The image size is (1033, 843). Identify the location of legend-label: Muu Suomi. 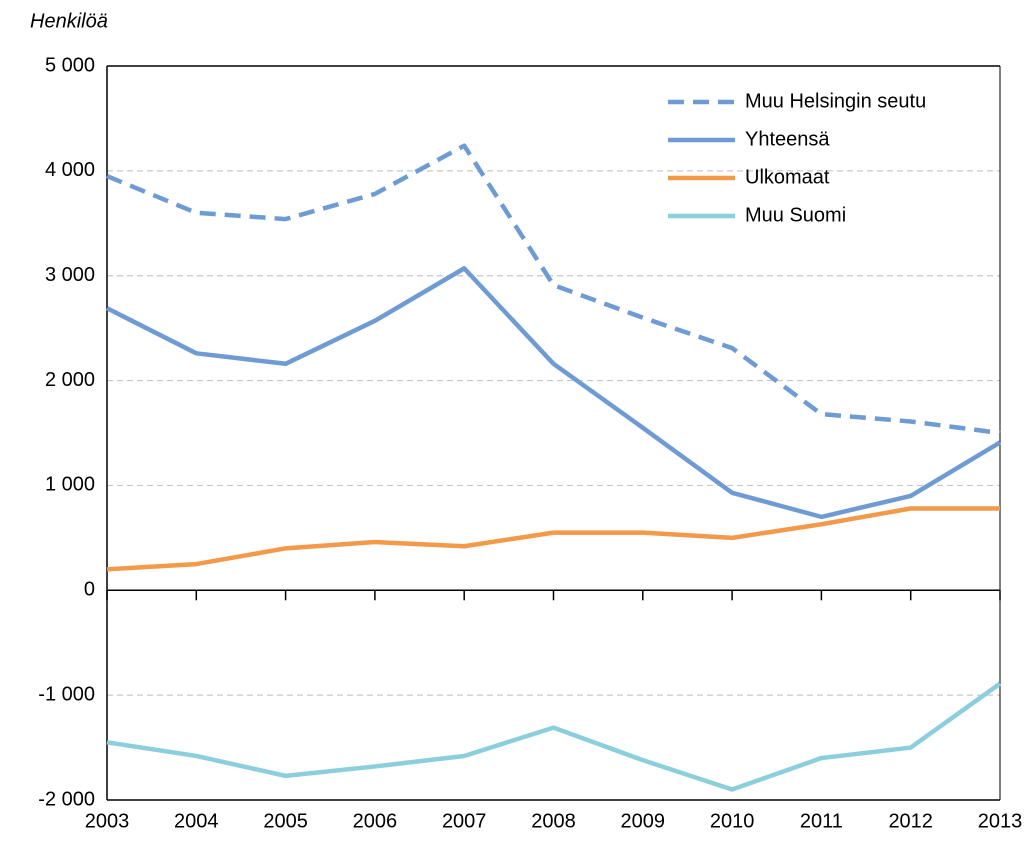
(795, 215).